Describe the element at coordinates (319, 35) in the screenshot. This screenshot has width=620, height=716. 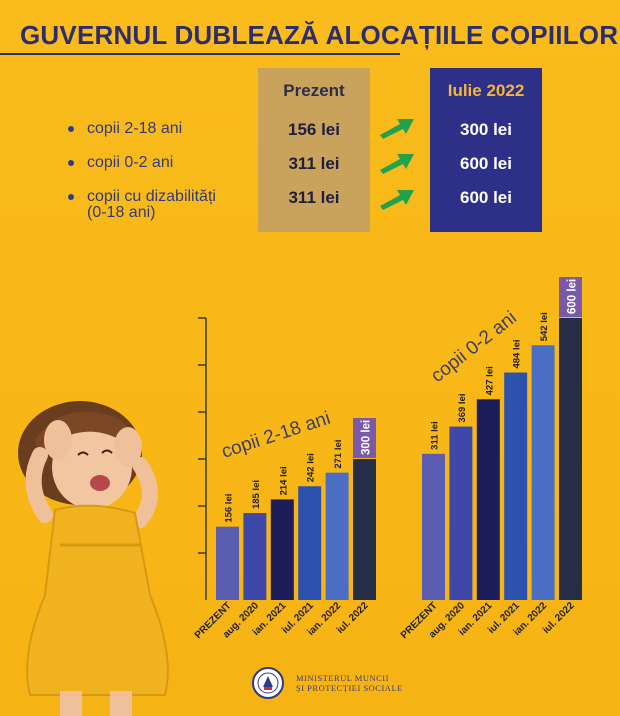
I see `page-title: GUVERNUL DUBLEAZĂ ALOCAȚIILE COPIILOR` at that location.